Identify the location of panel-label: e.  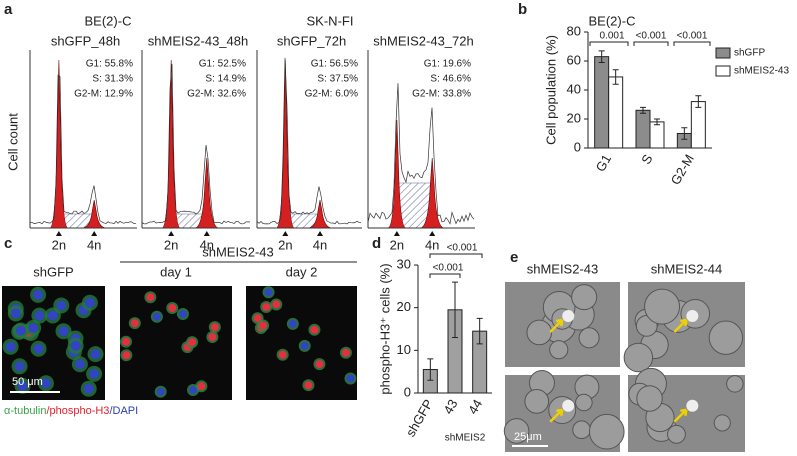
(514, 257).